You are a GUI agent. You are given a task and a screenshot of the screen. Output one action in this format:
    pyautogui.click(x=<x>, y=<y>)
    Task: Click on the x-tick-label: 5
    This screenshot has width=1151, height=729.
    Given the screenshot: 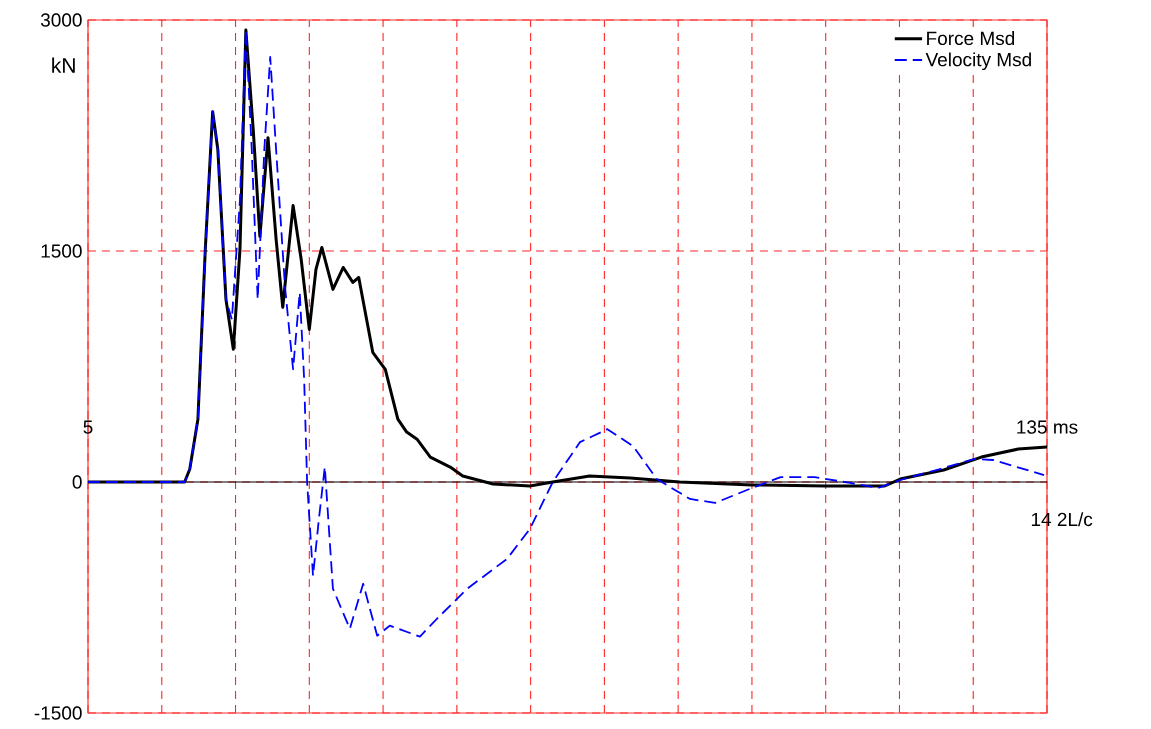 What is the action you would take?
    pyautogui.click(x=88, y=427)
    